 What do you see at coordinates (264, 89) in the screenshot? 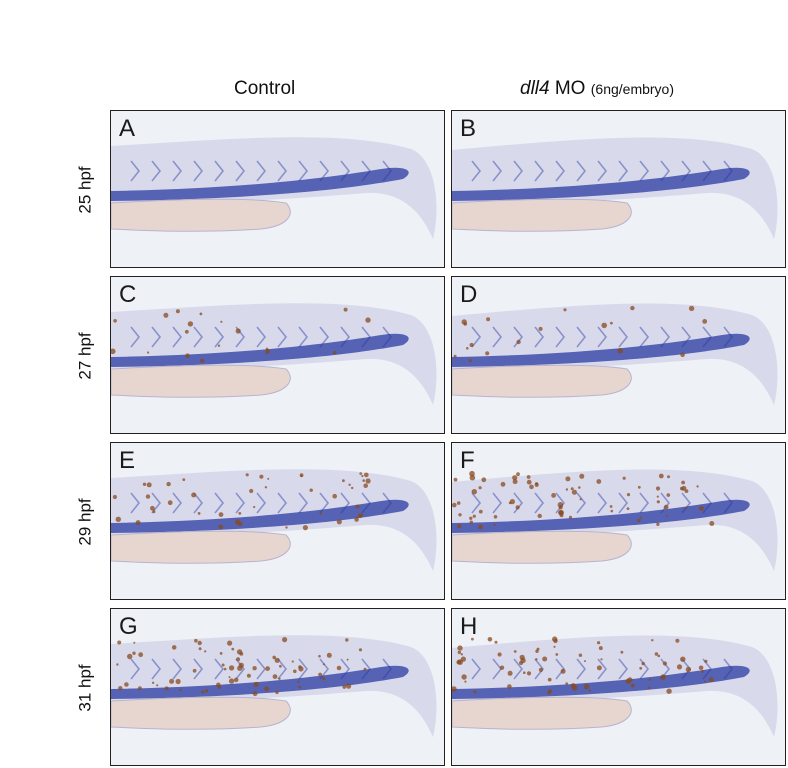
I see `column-header-control: Control` at bounding box center [264, 89].